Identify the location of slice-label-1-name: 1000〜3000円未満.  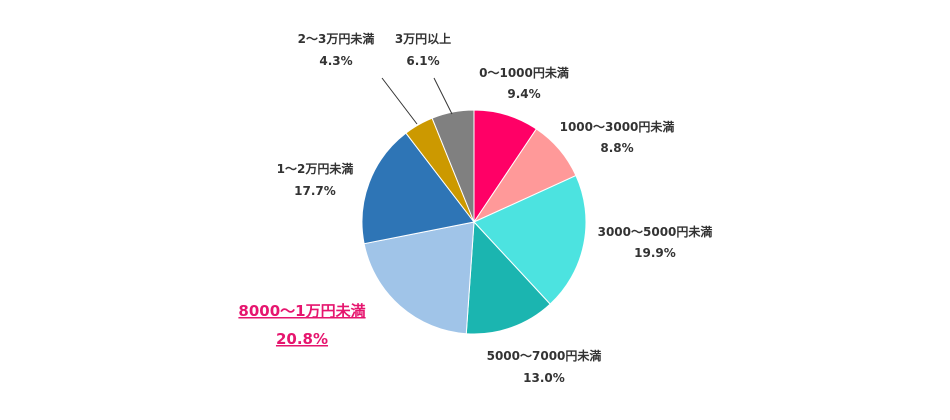
(617, 126).